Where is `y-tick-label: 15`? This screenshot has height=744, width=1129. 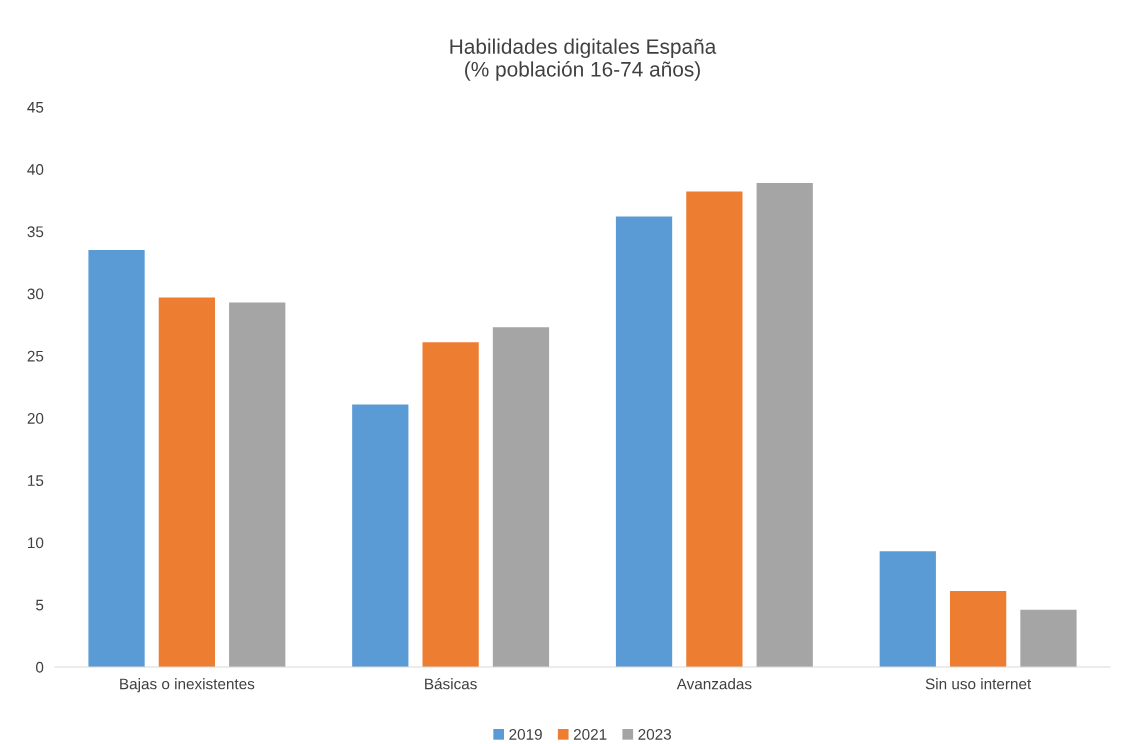 y-tick-label: 15 is located at coordinates (36, 481).